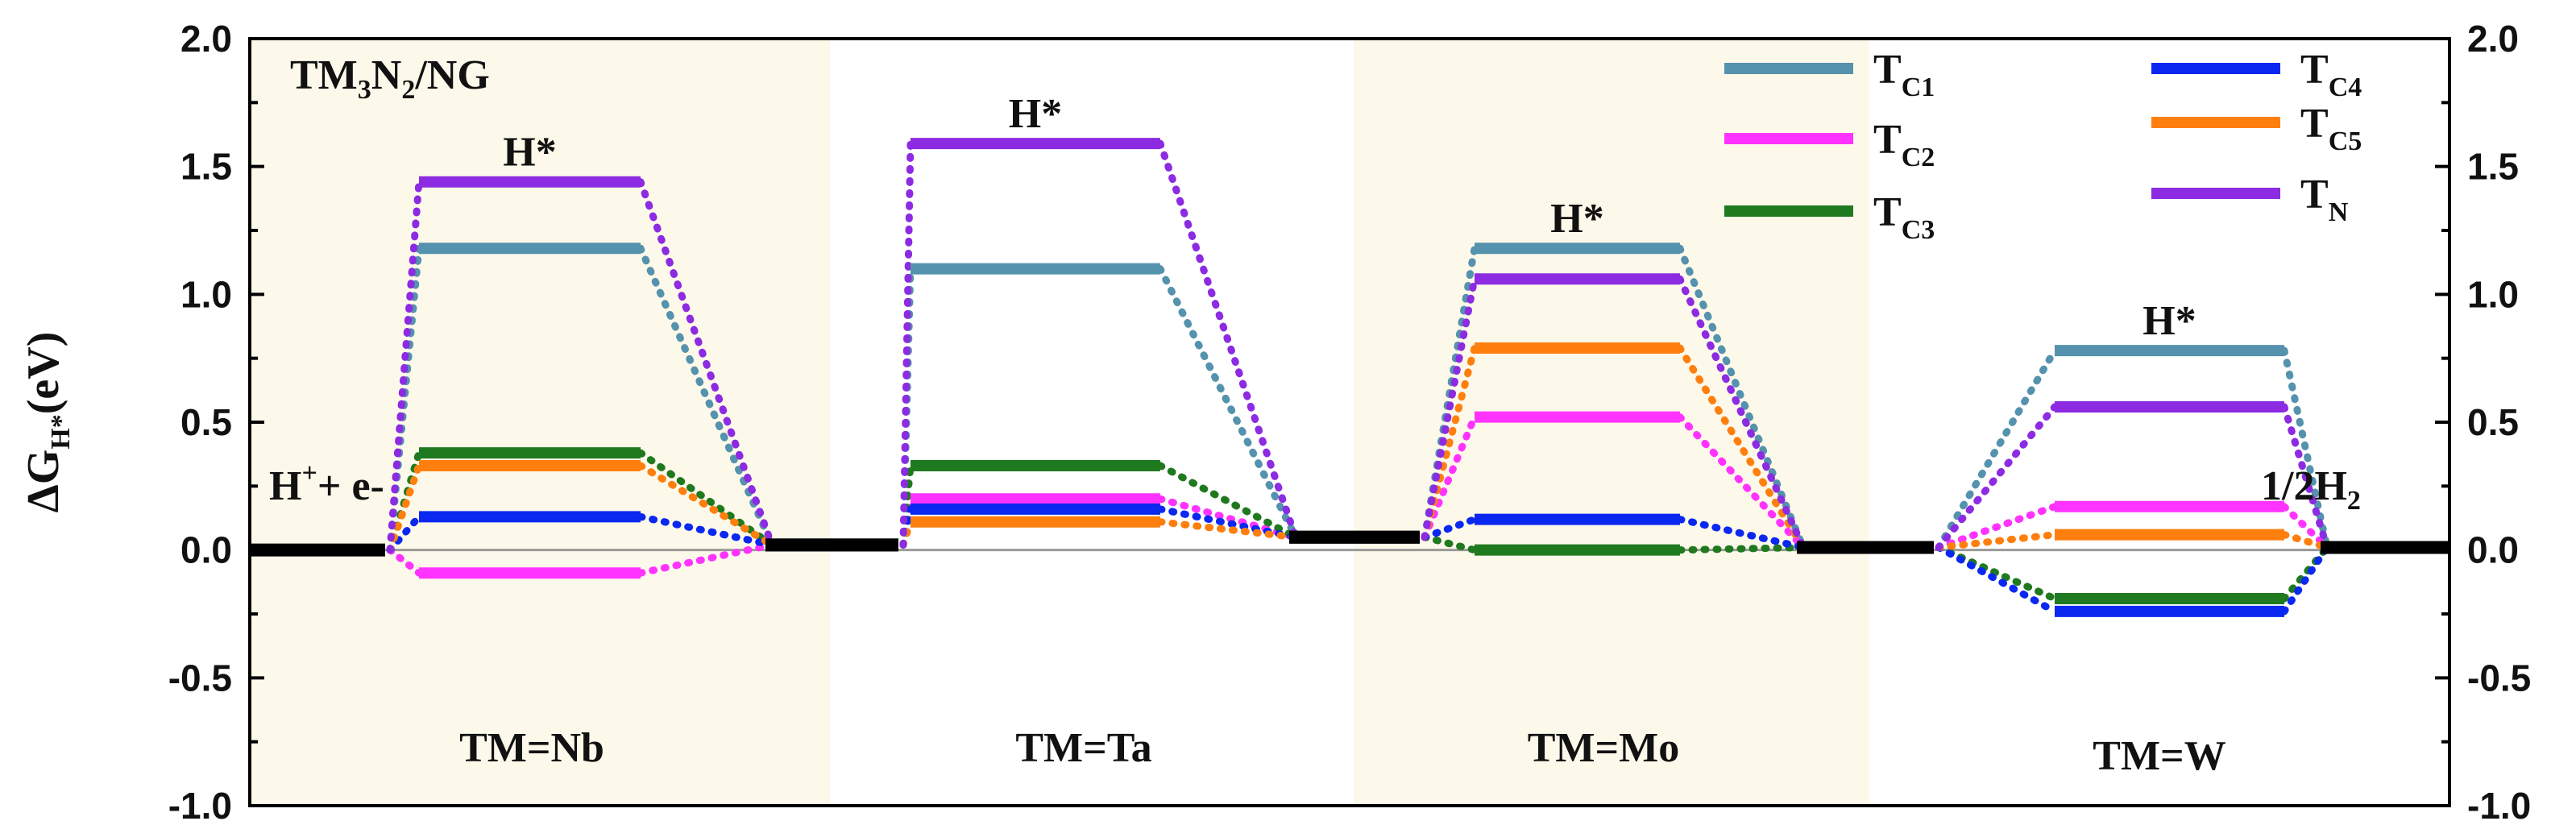  What do you see at coordinates (2493, 167) in the screenshot?
I see `y-tick-label-right: 1.5` at bounding box center [2493, 167].